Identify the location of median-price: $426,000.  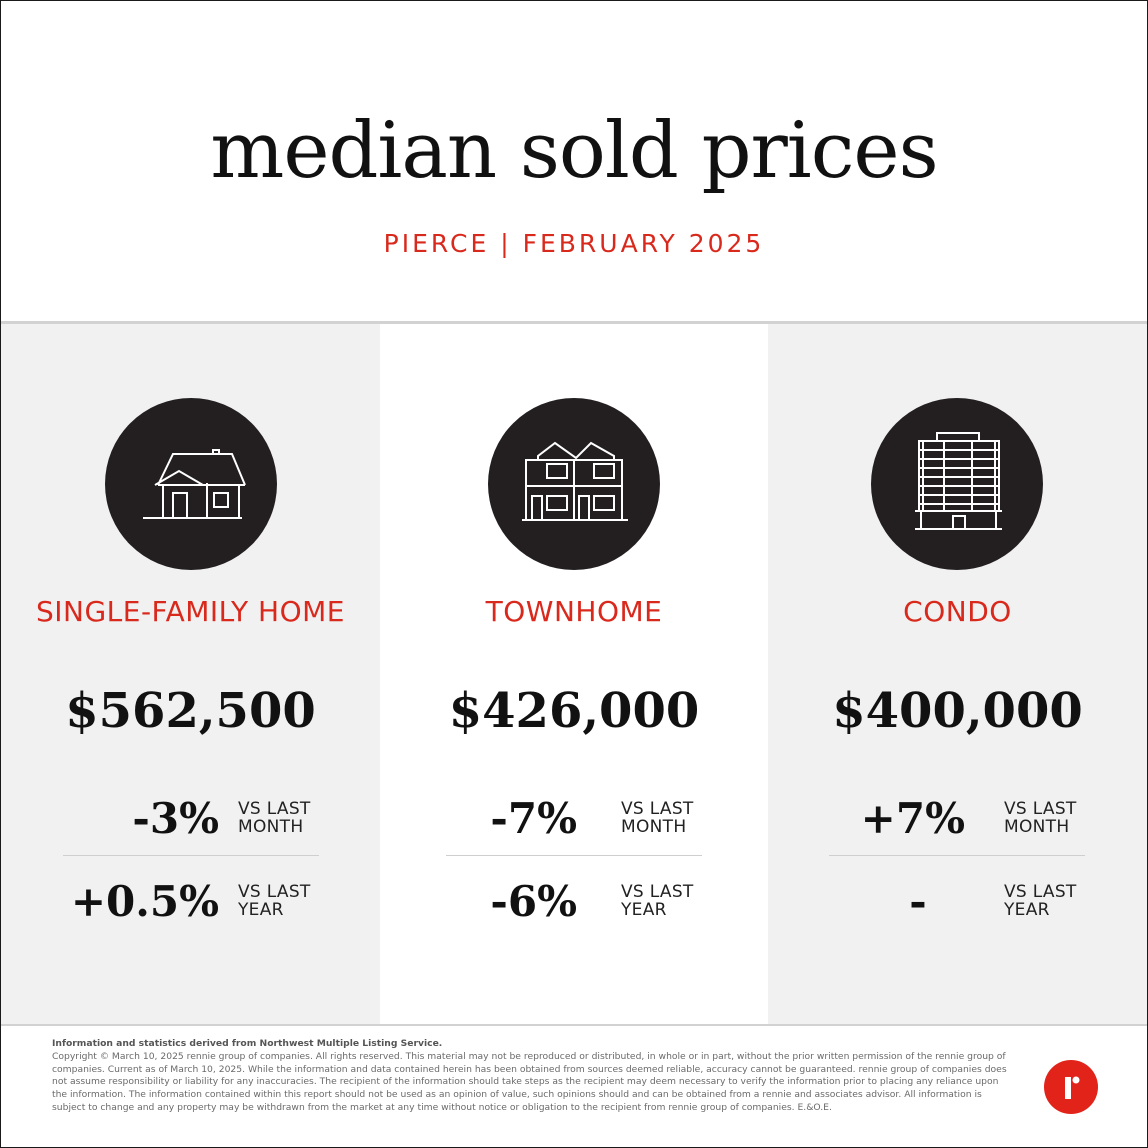
(574, 711).